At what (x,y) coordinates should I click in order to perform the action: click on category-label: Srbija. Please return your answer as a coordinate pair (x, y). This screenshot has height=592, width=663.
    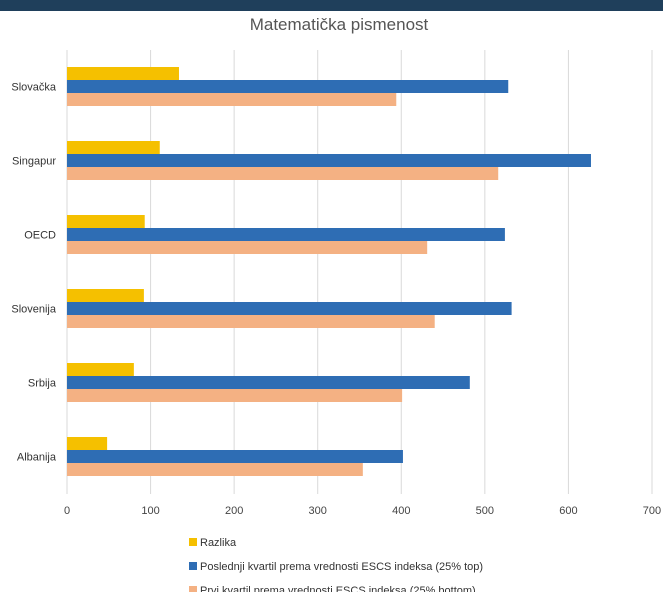
    Looking at the image, I should click on (42, 384).